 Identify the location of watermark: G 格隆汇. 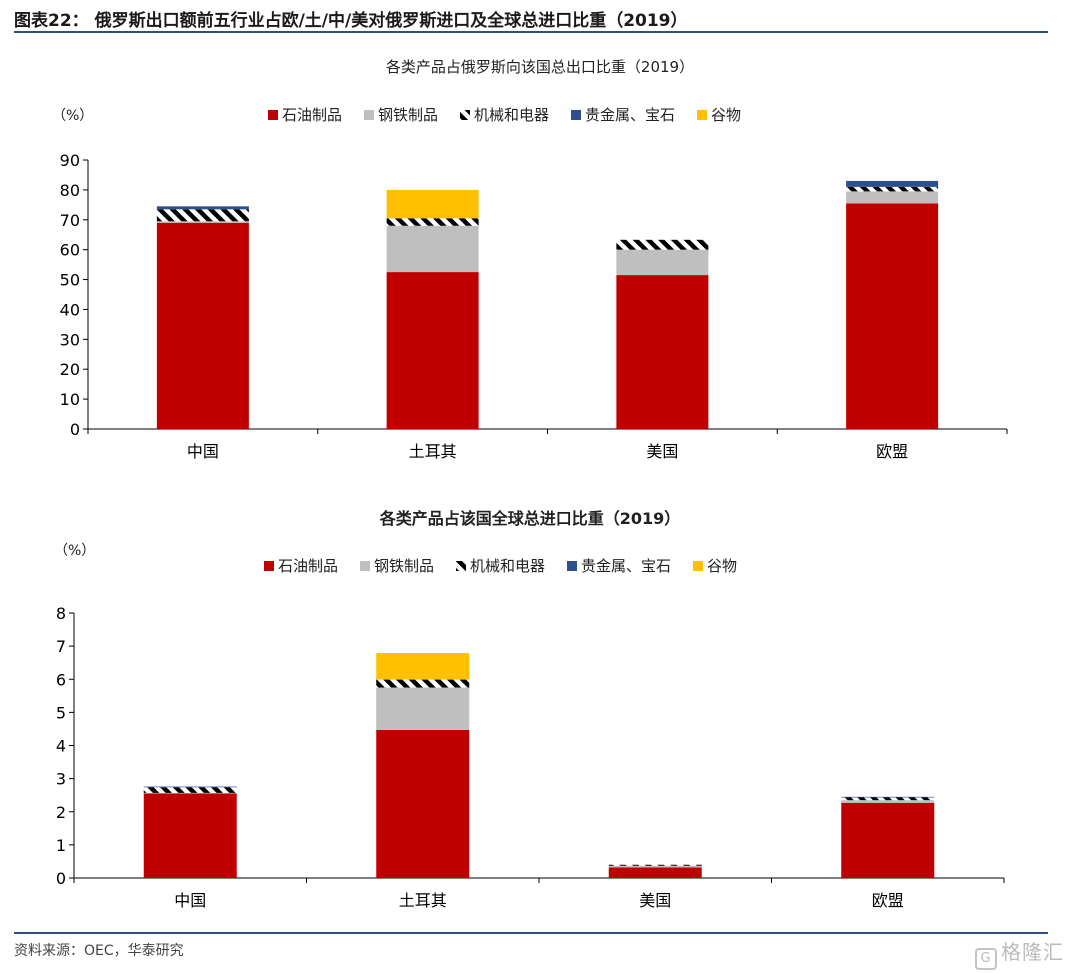
(1019, 953).